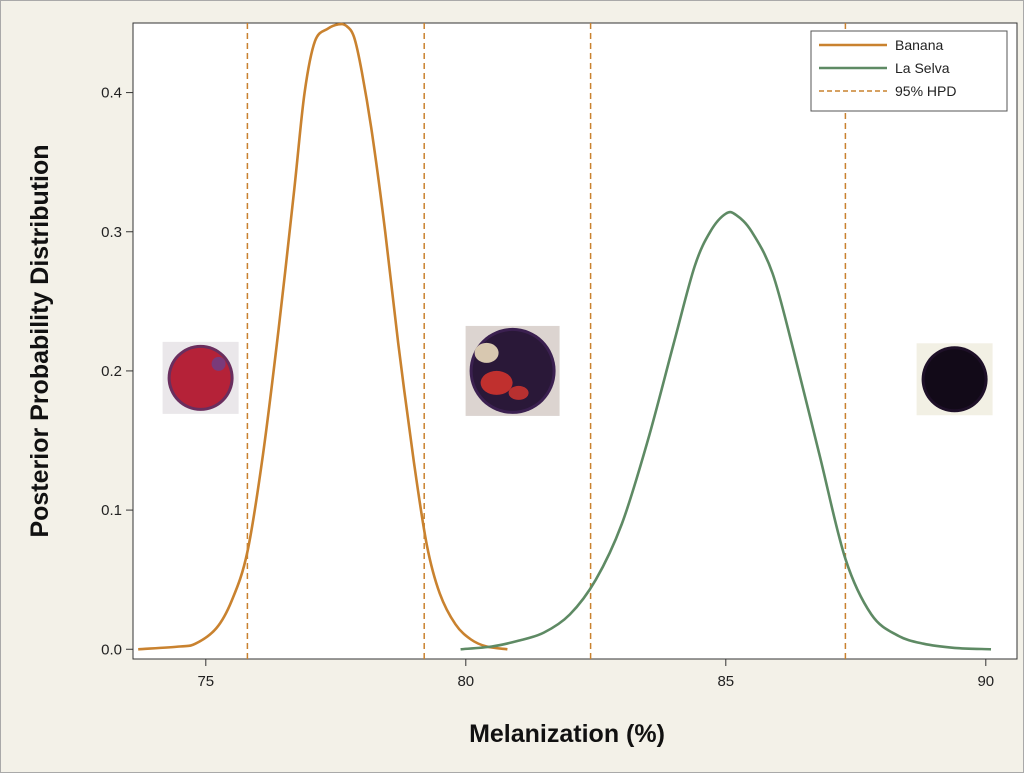 The height and width of the screenshot is (773, 1024). Describe the element at coordinates (922, 68) in the screenshot. I see `legend-label-1: La Selva` at that location.